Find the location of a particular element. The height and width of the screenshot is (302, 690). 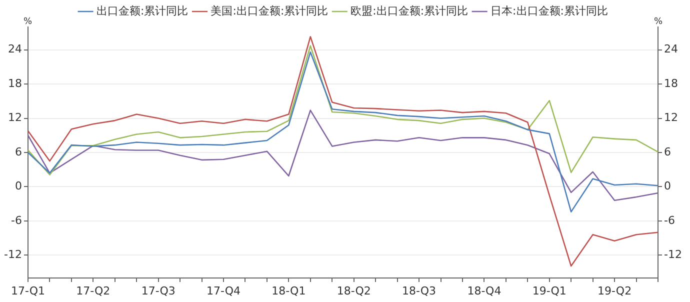

x-tick-label: 18-Q4 is located at coordinates (484, 291).